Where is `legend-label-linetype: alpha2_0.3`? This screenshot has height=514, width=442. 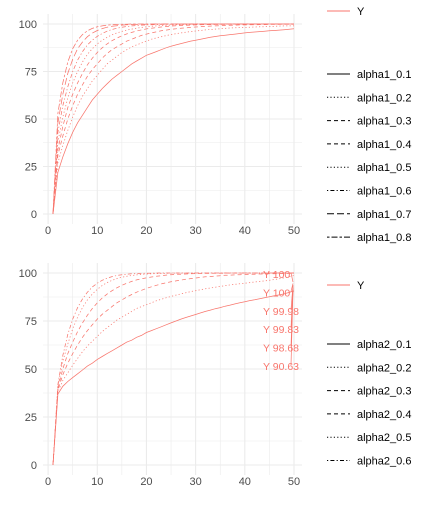 legend-label-linetype: alpha2_0.3 is located at coordinates (384, 392).